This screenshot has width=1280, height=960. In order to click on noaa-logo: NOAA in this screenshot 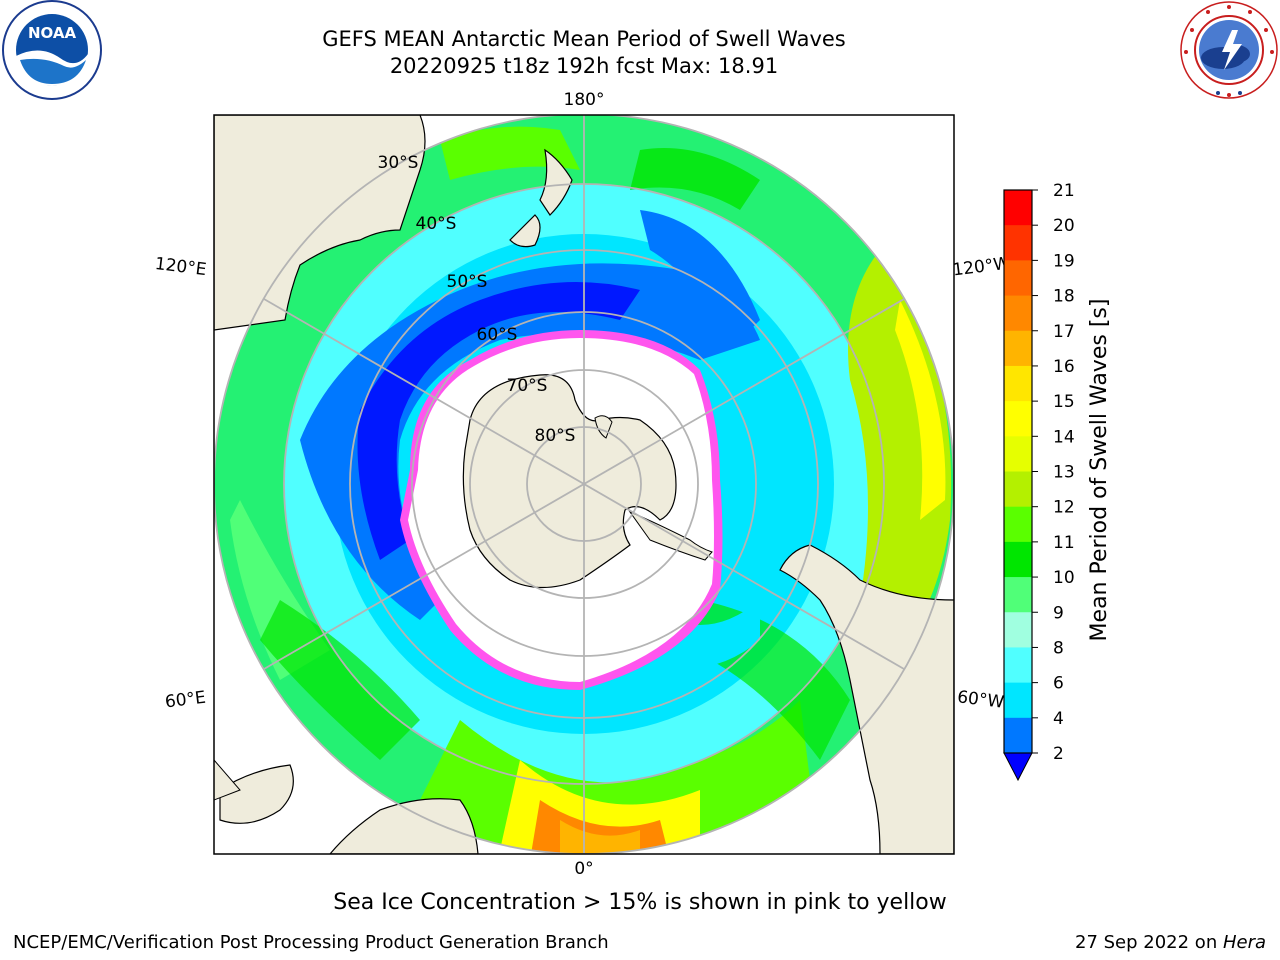, I will do `click(52, 50)`.